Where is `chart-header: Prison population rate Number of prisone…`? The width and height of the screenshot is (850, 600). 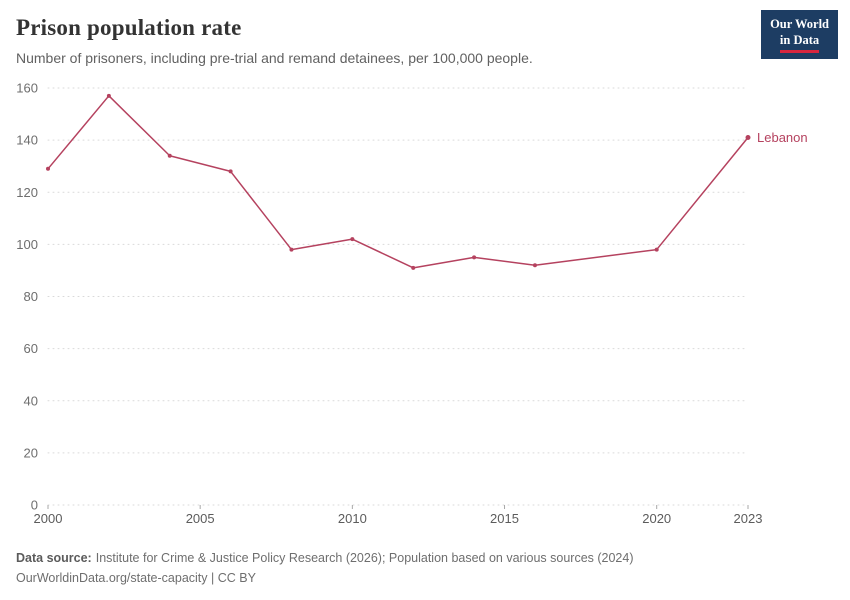
chart-header: Prison population rate Number of prisone… is located at coordinates (425, 33).